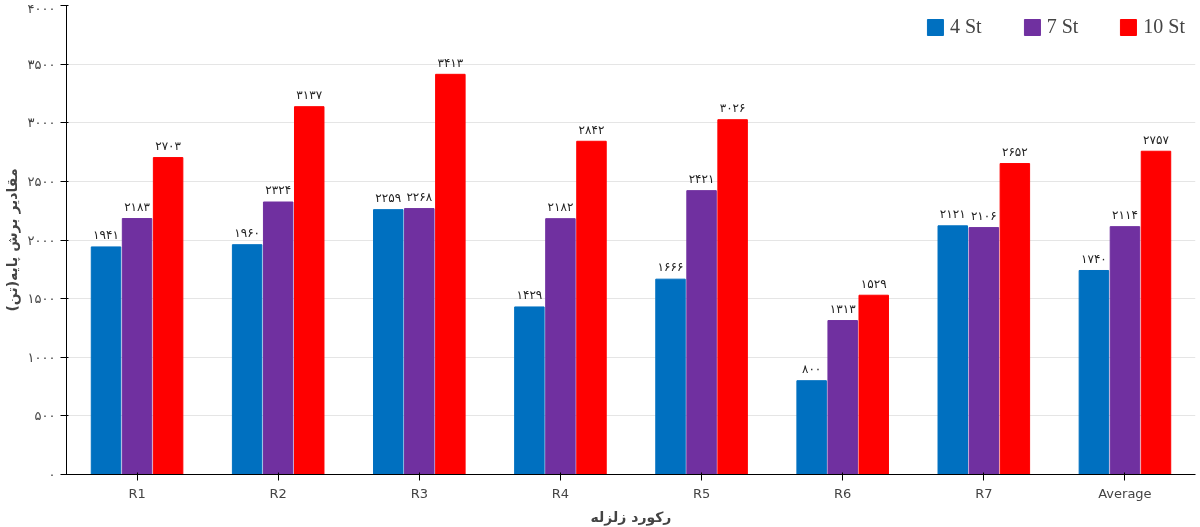  I want to click on x-axis-title: رکورد زلزله, so click(631, 517).